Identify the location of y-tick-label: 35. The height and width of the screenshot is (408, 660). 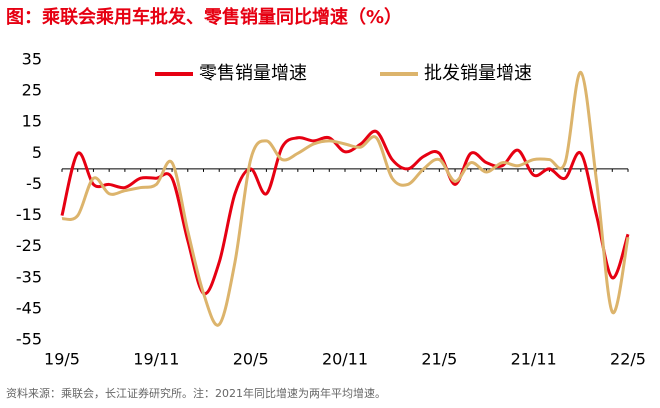
(32, 59).